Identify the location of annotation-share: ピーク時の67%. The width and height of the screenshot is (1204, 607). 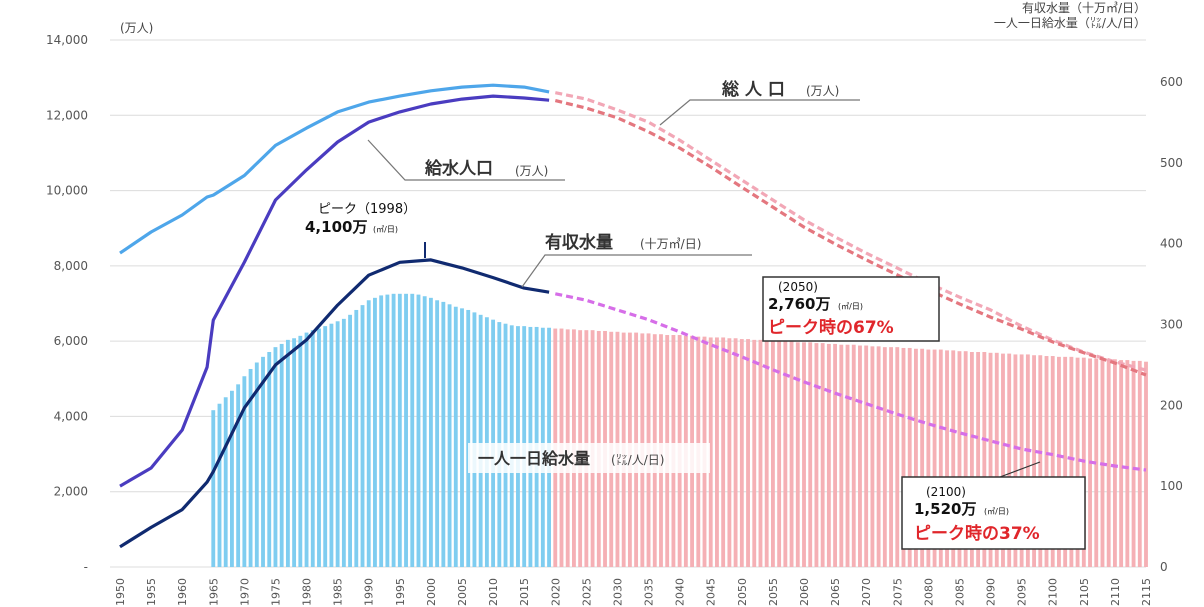
(831, 327).